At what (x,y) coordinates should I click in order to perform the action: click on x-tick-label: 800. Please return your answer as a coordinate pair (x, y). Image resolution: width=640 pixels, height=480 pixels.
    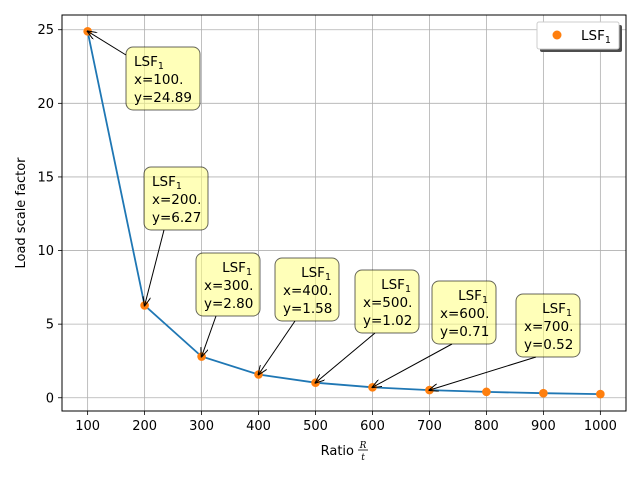
    Looking at the image, I should click on (486, 426).